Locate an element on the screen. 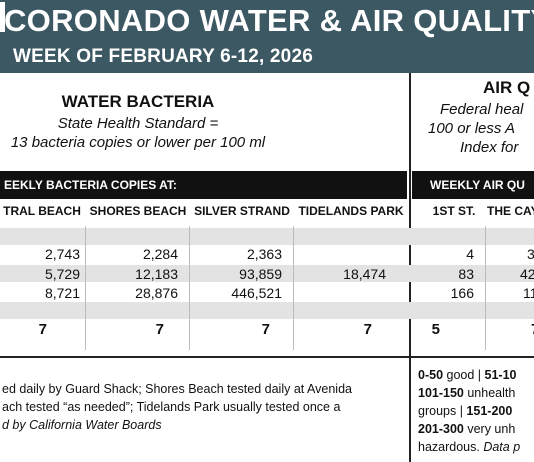 Image resolution: width=534 pixels, height=462 pixels. air-cell: 42 is located at coordinates (527, 274).